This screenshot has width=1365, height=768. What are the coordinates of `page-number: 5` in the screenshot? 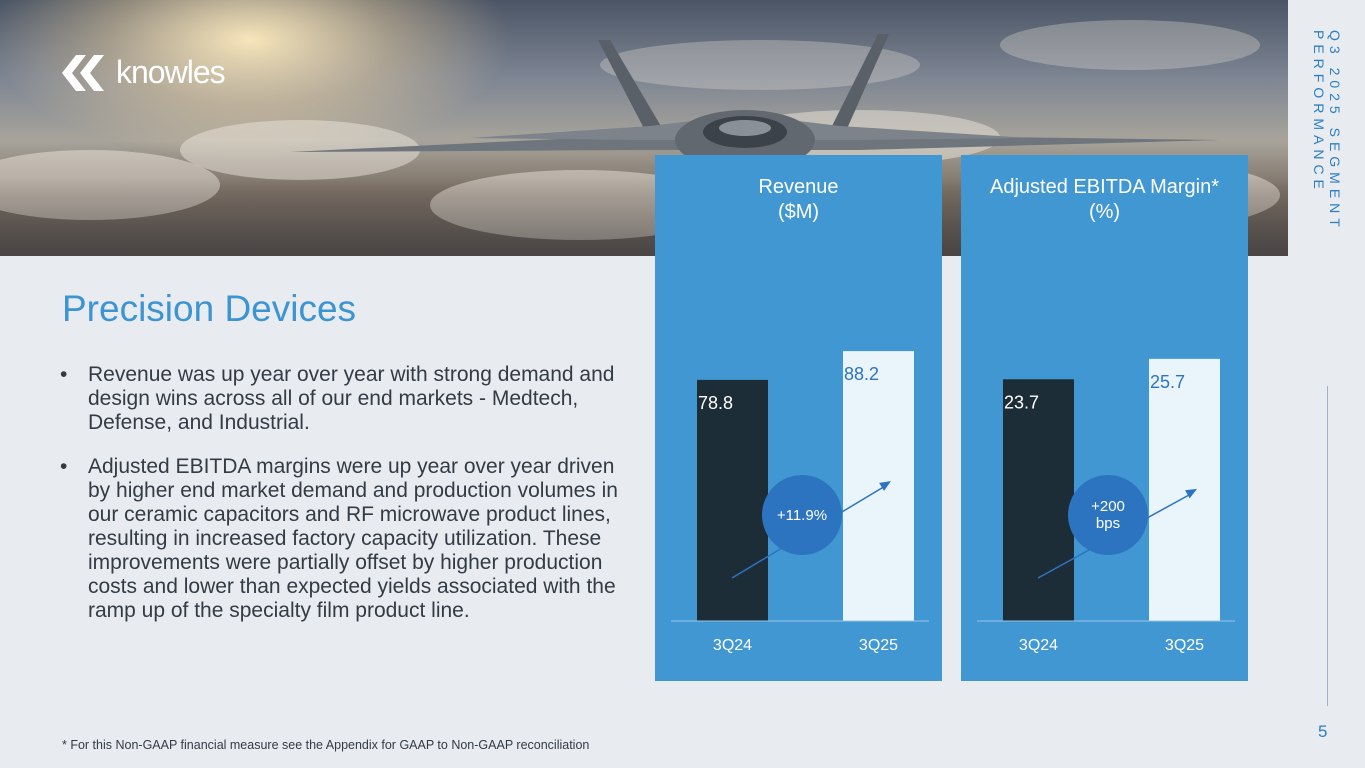 It's located at (1323, 731).